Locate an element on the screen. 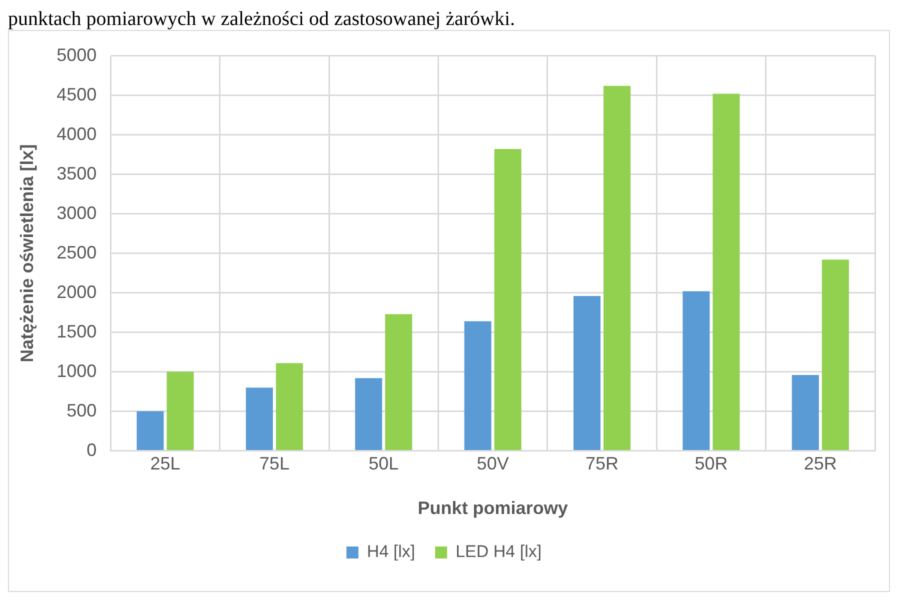 Image resolution: width=905 pixels, height=603 pixels. y-axis-title: Natężenie oświetlenia [lx] is located at coordinates (26, 253).